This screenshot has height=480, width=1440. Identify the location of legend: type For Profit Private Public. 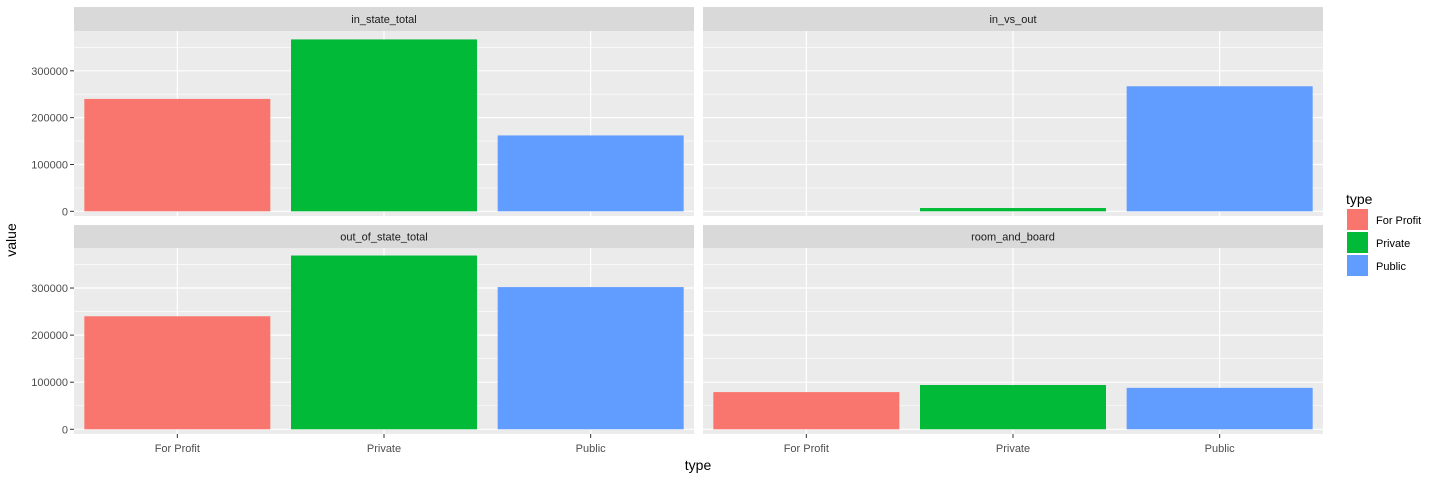
(1383, 233).